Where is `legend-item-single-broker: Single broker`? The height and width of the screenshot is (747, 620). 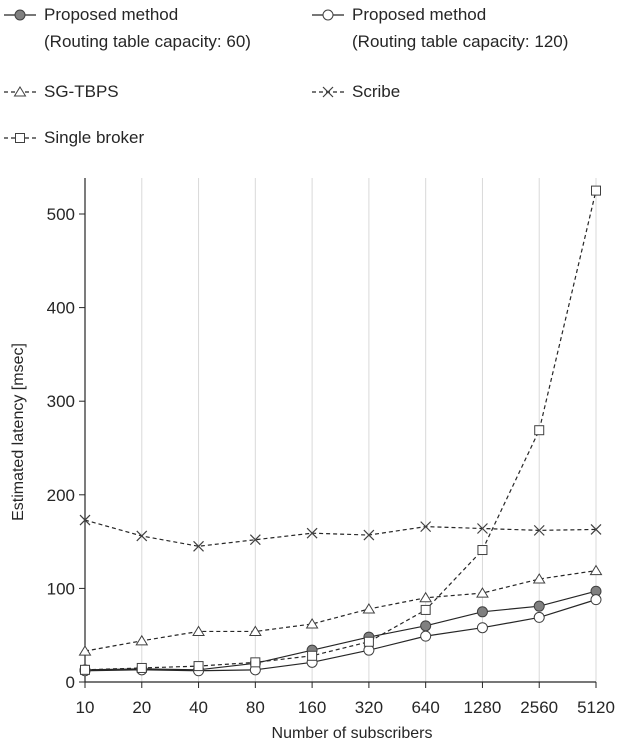
legend-item-single-broker: Single broker is located at coordinates (74, 137).